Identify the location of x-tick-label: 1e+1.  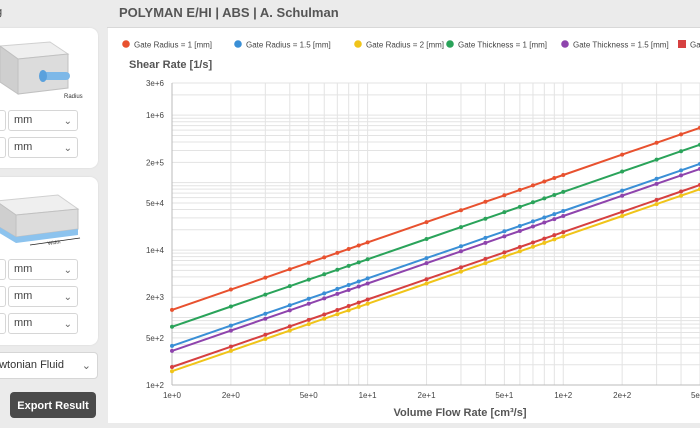
(368, 395).